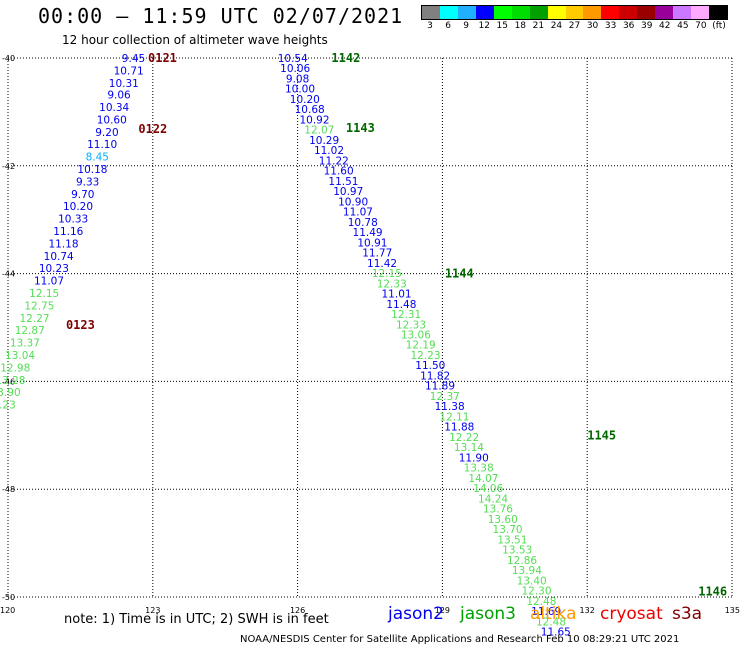 The height and width of the screenshot is (650, 740). Describe the element at coordinates (459, 428) in the screenshot. I see `swh-value: 11.88` at that location.